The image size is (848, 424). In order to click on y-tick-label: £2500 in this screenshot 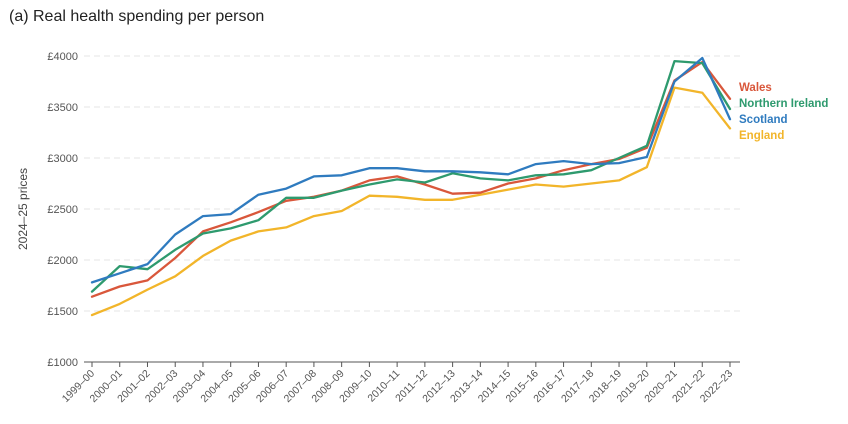, I will do `click(62, 210)`.